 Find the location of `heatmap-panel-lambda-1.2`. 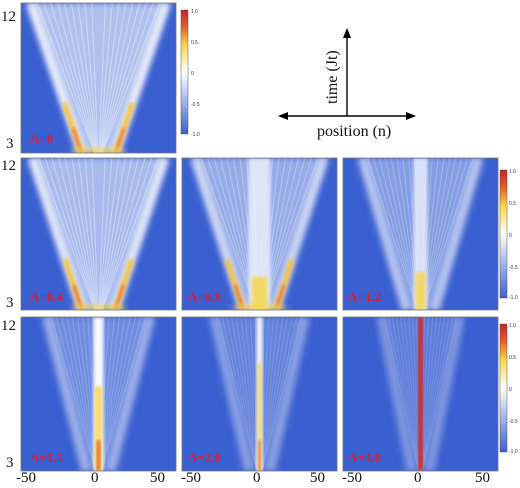

heatmap-panel-lambda-1.2 is located at coordinates (420, 234).